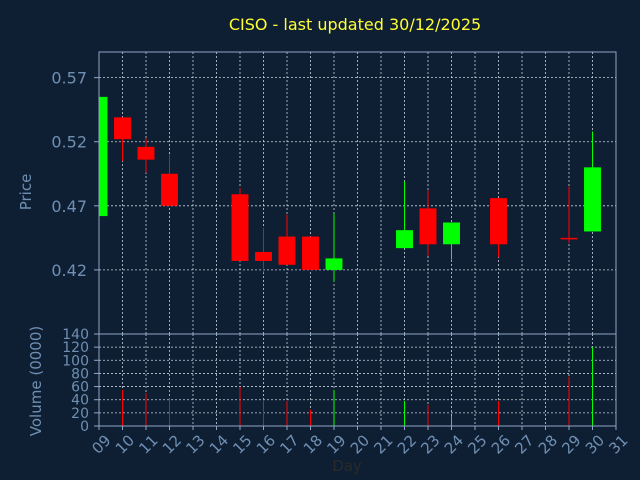 The height and width of the screenshot is (480, 640). I want to click on x-tick-label: 10, so click(125, 444).